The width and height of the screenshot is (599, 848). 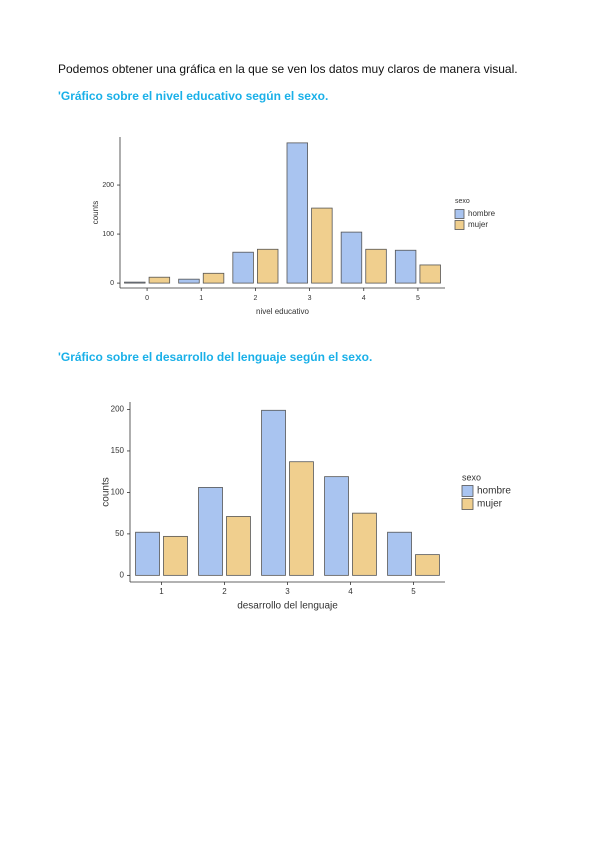 I want to click on x-axis-title: nivel educativo, so click(x=282, y=311).